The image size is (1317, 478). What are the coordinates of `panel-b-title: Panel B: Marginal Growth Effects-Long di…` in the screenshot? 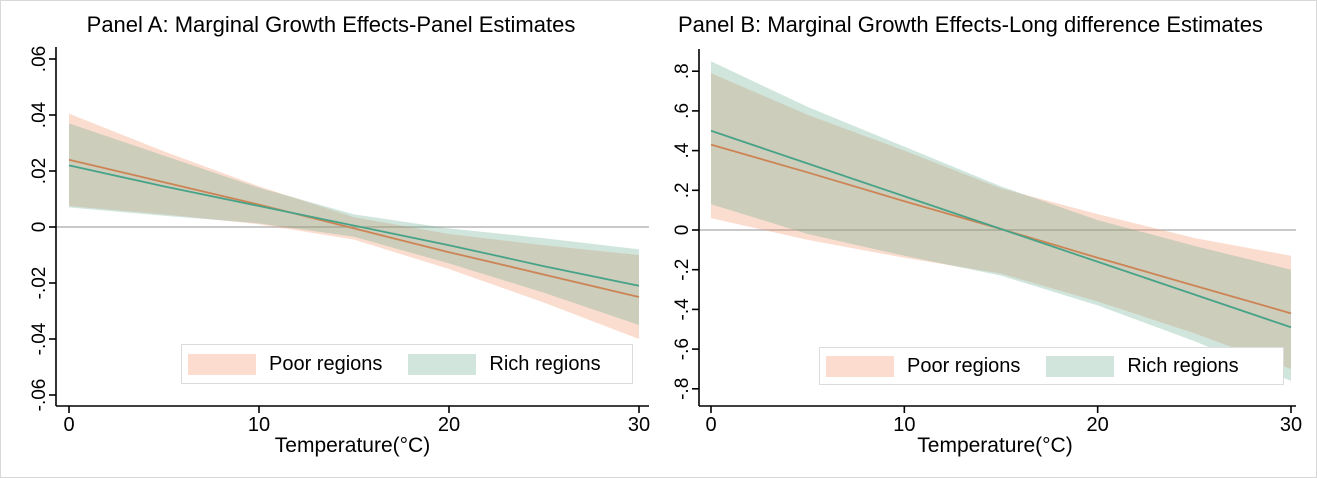 It's located at (970, 24).